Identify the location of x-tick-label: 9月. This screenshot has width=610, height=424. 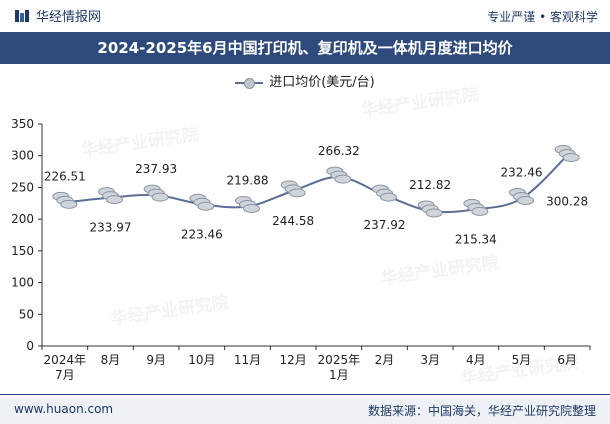
(156, 360).